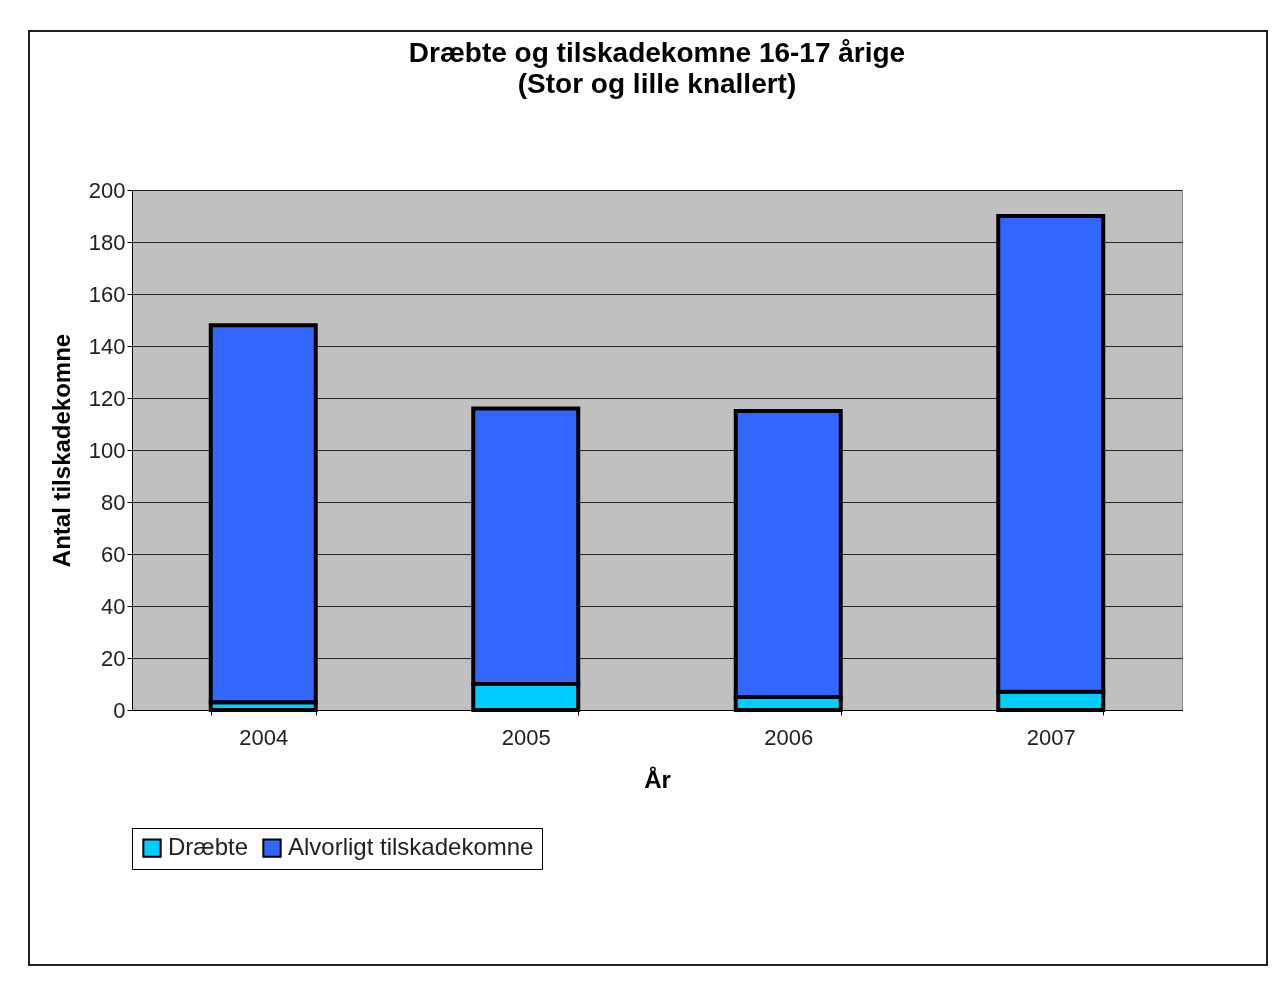  I want to click on y-tick-label: 20, so click(113, 658).